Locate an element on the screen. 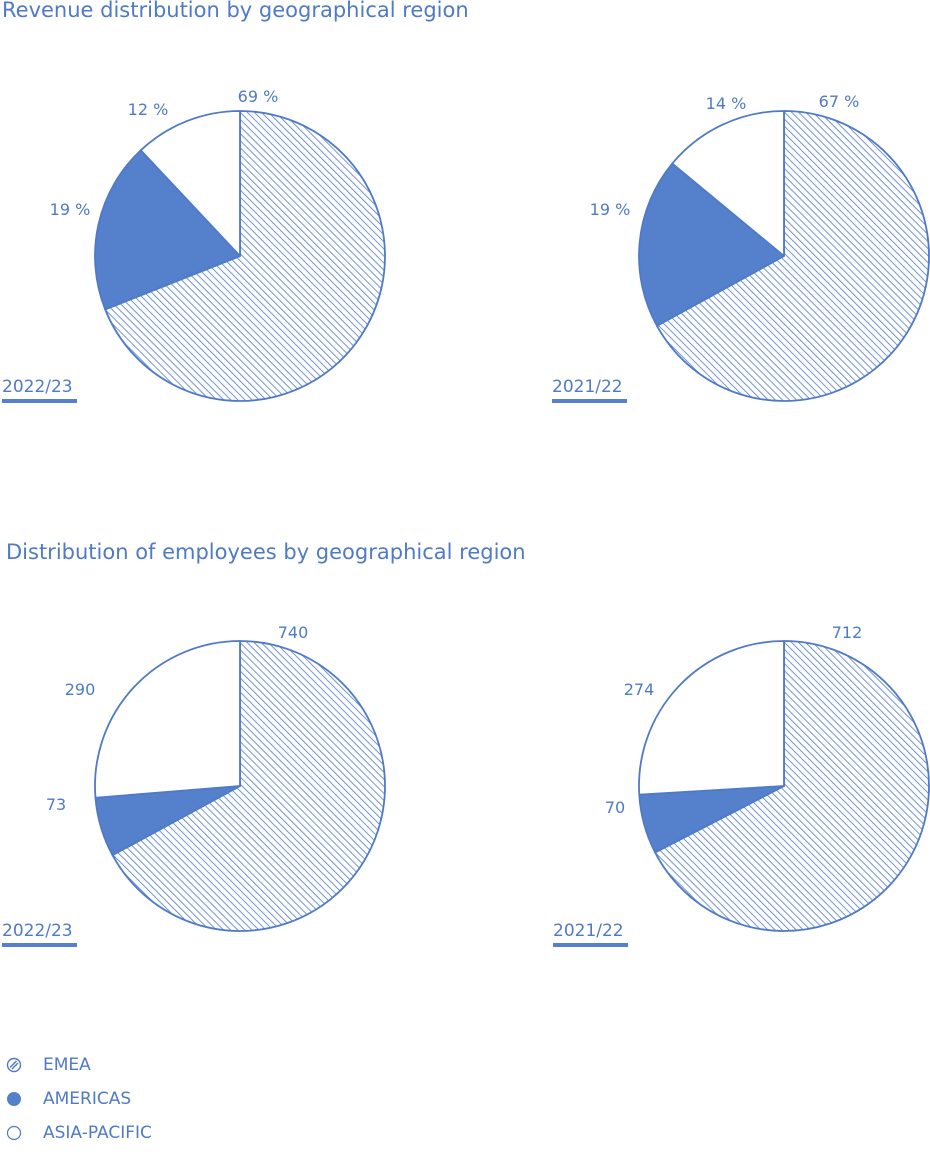 Image resolution: width=930 pixels, height=1155 pixels. slice-value-label: 712 is located at coordinates (847, 632).